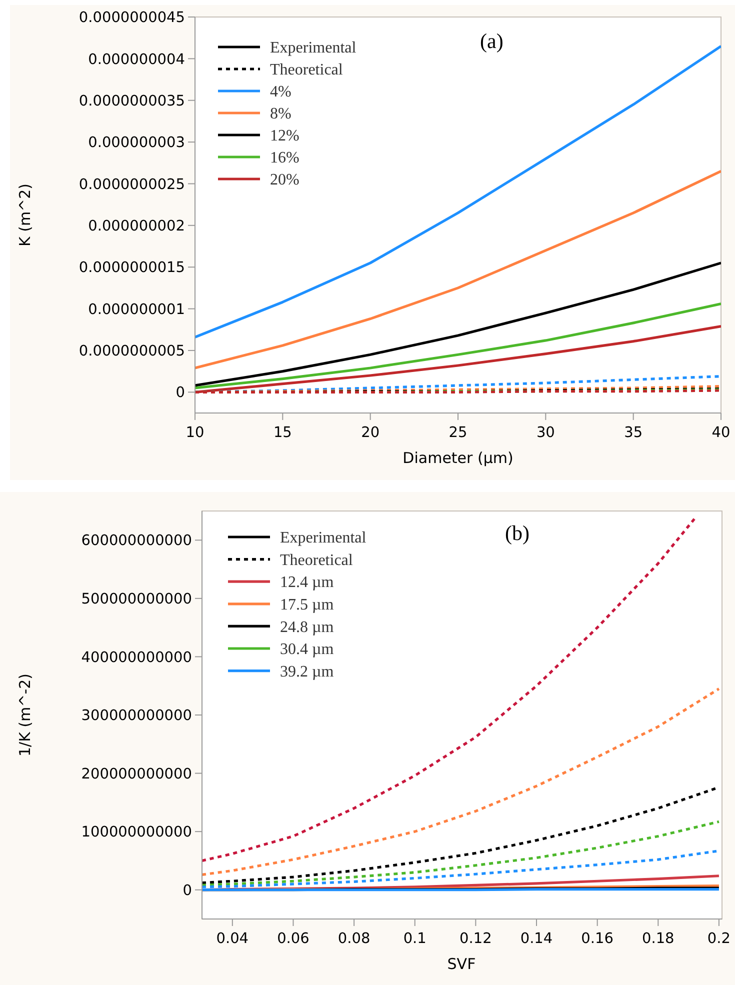 The height and width of the screenshot is (985, 735). Describe the element at coordinates (136, 60) in the screenshot. I see `y-tick-label: 0.000000004` at that location.